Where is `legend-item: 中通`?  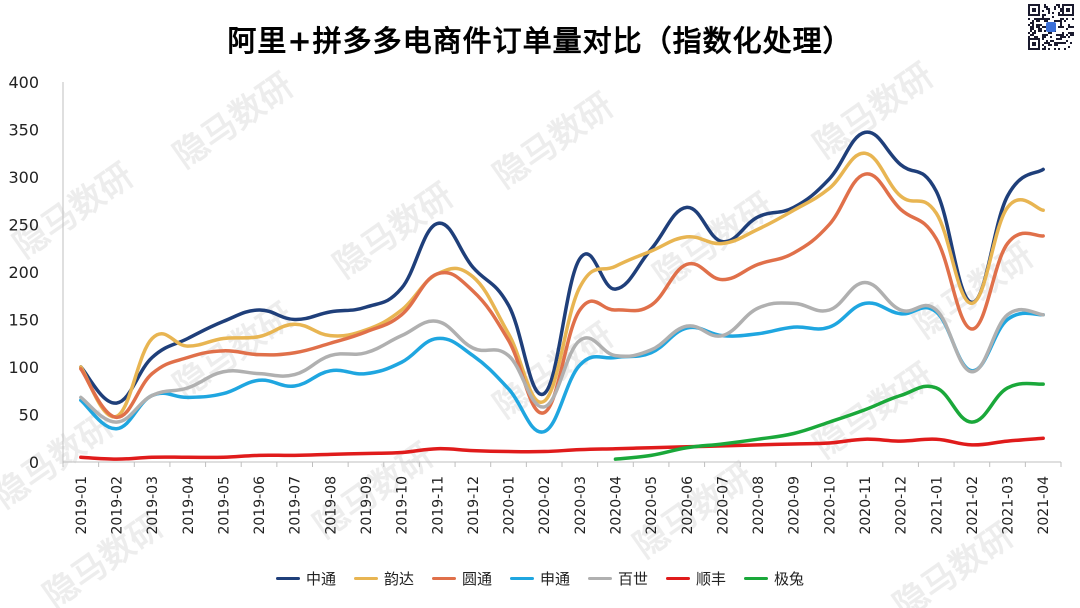
legend-item: 中通 is located at coordinates (305, 578).